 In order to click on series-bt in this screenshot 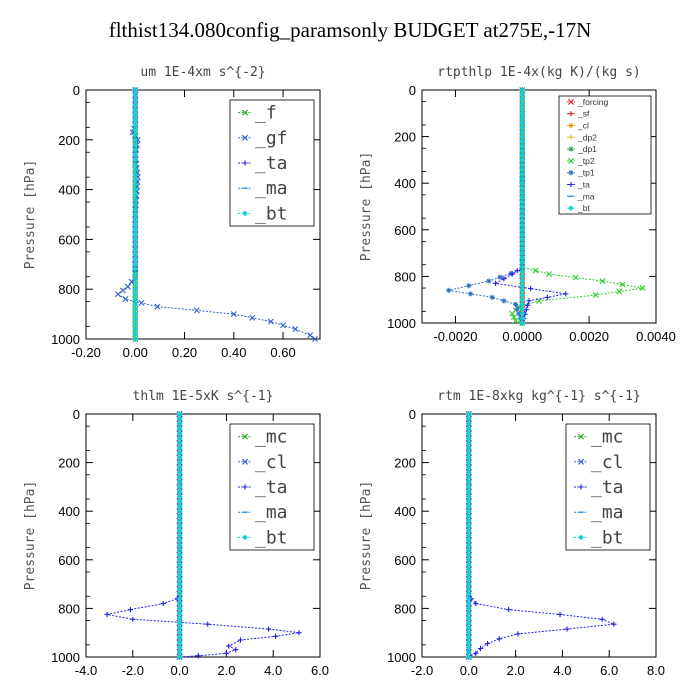, I will do `click(135, 214)`.